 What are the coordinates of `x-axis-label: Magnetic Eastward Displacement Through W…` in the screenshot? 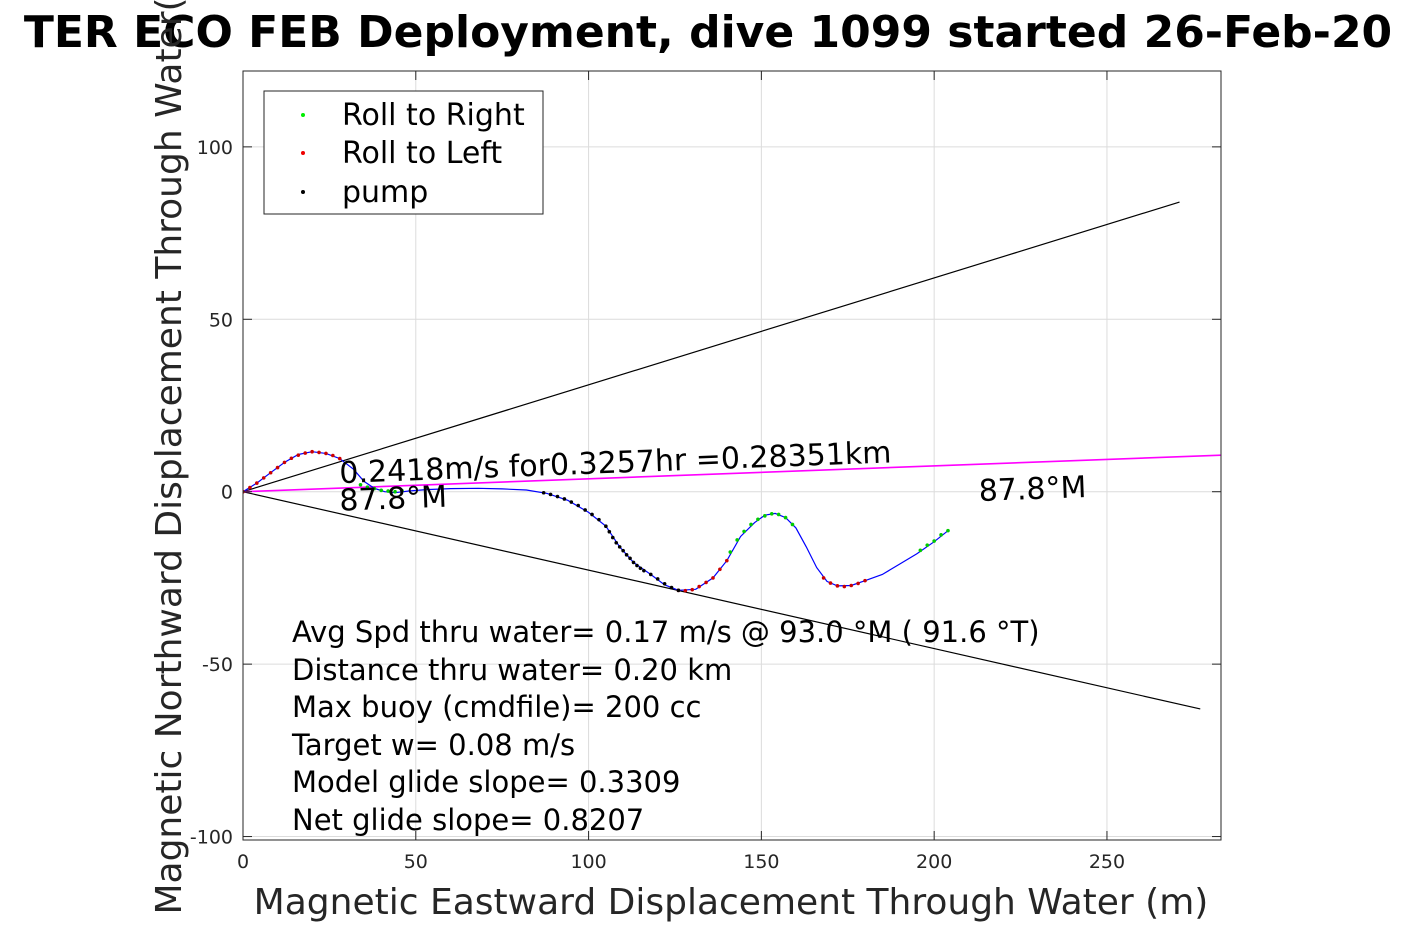 It's located at (731, 902).